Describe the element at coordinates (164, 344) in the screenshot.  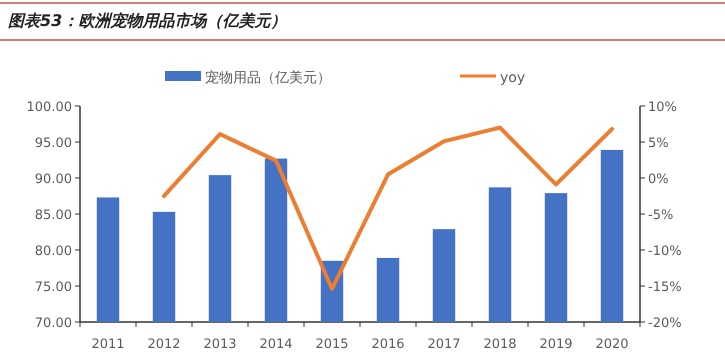
I see `x-tick-label: 2012` at that location.